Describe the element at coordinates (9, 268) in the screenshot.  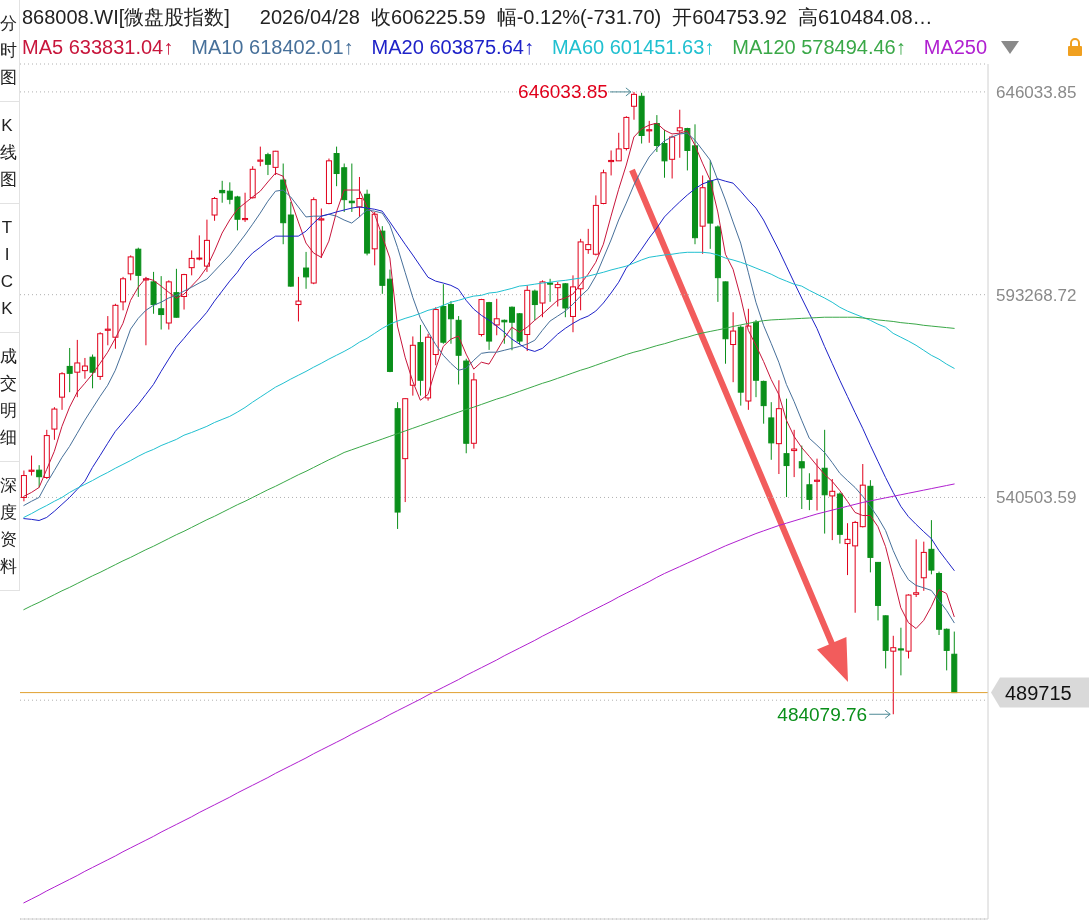
I see `text: TICK` at that location.